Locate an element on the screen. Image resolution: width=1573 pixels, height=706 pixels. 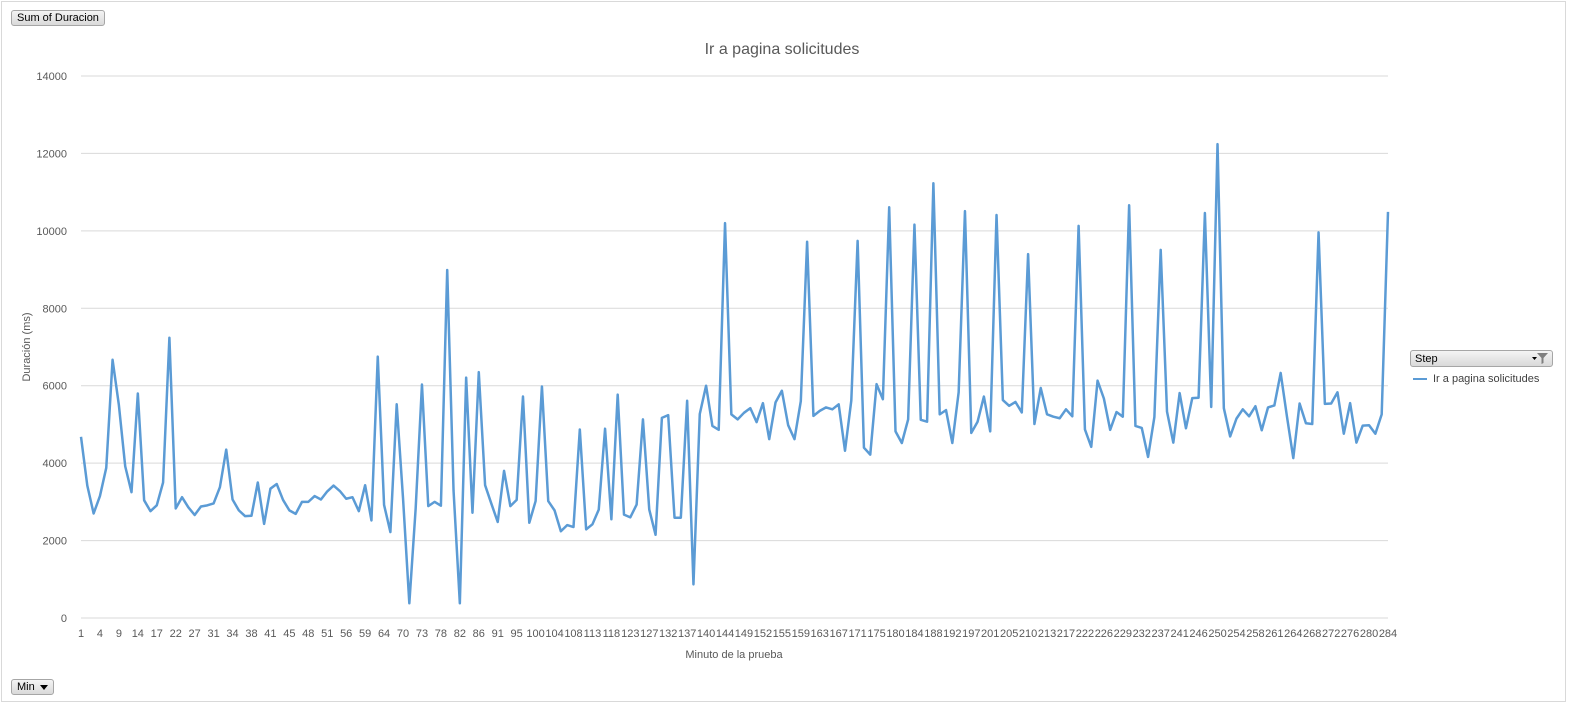
legend-swatch is located at coordinates (1420, 379).